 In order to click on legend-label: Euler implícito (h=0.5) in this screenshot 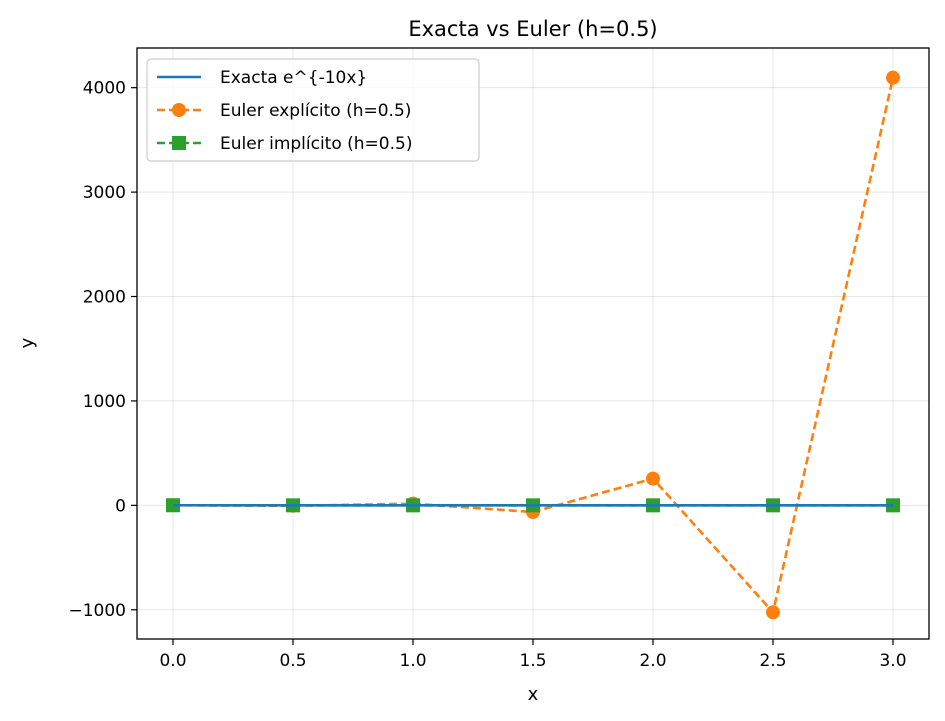, I will do `click(316, 144)`.